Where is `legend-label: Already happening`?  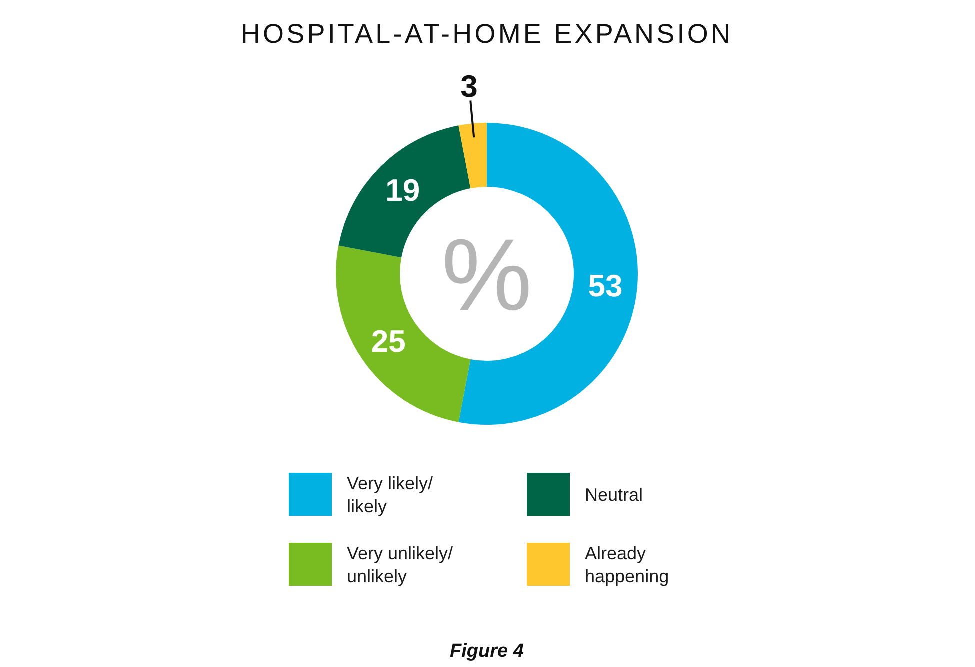
legend-label: Already happening is located at coordinates (627, 564).